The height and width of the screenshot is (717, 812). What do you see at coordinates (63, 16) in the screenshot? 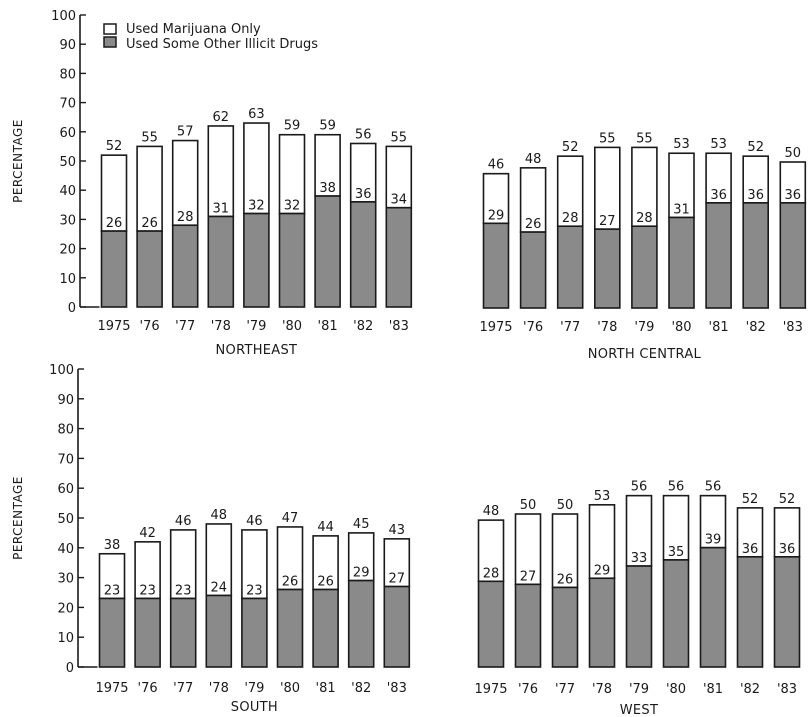
I see `y-tick-label-northeast-100: 100` at bounding box center [63, 16].